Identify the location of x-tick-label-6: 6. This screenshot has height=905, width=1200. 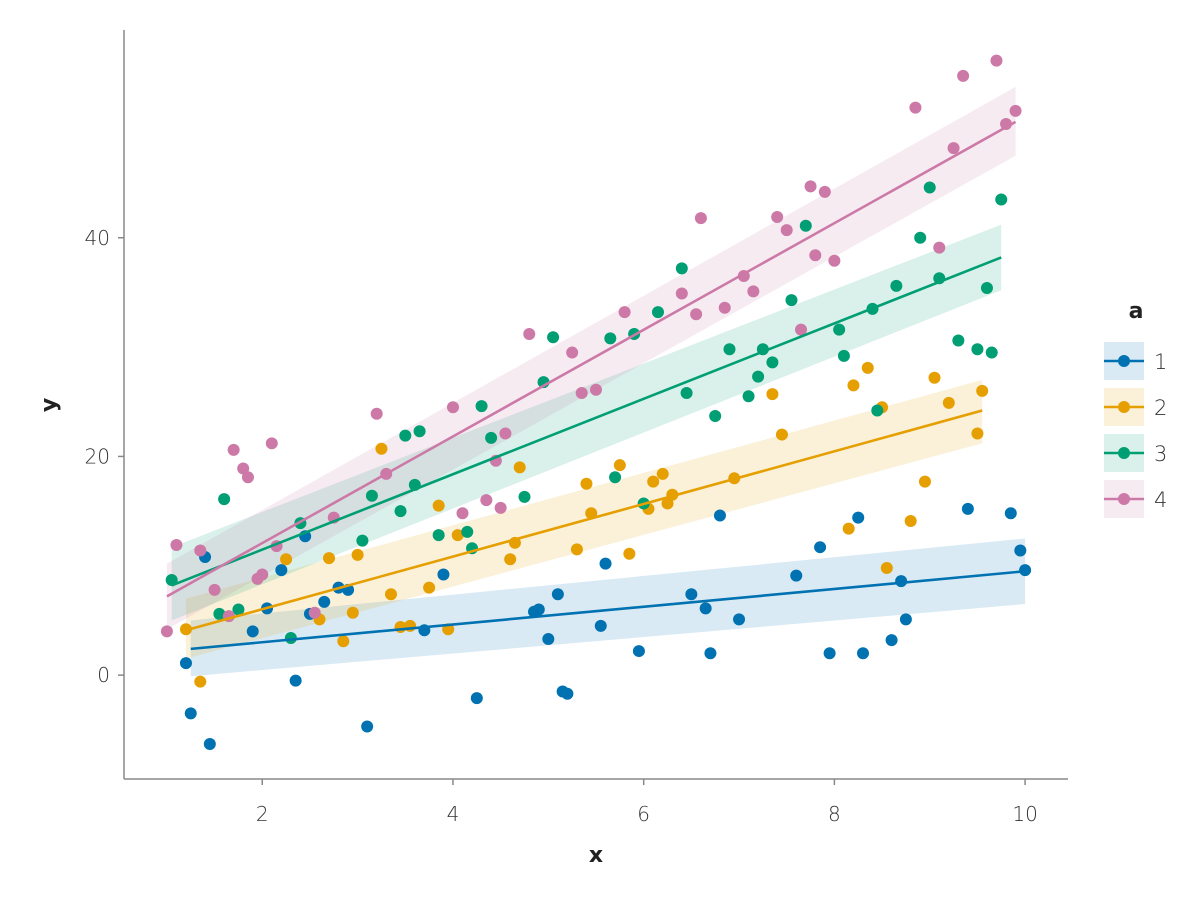
(643, 814).